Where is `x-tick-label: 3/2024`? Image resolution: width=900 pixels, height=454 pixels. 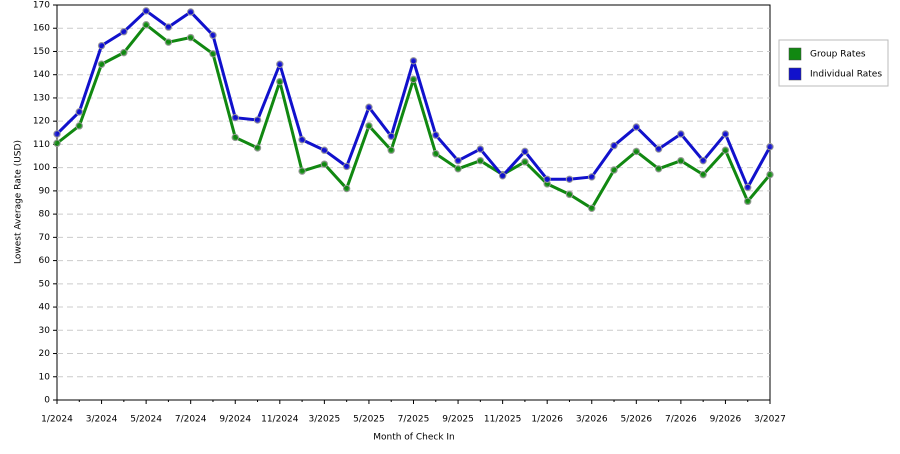 x-tick-label: 3/2024 is located at coordinates (102, 420).